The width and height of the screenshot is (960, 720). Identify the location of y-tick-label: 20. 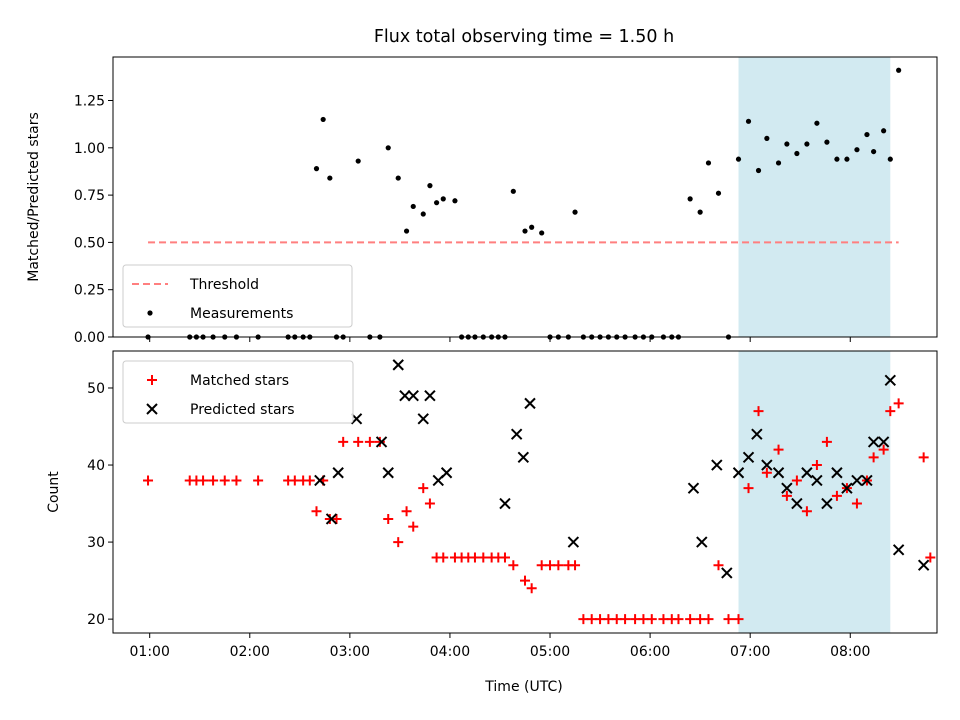
(96, 620).